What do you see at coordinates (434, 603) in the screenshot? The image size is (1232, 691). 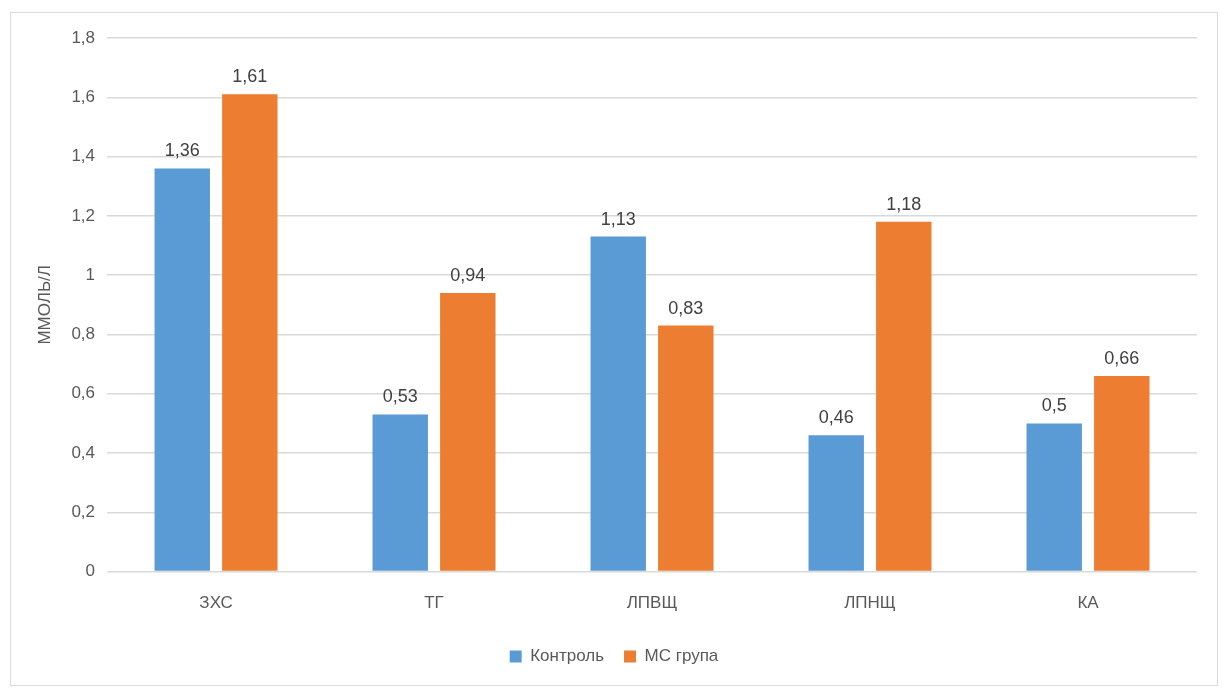 I see `x-tick-label: ТГ` at bounding box center [434, 603].